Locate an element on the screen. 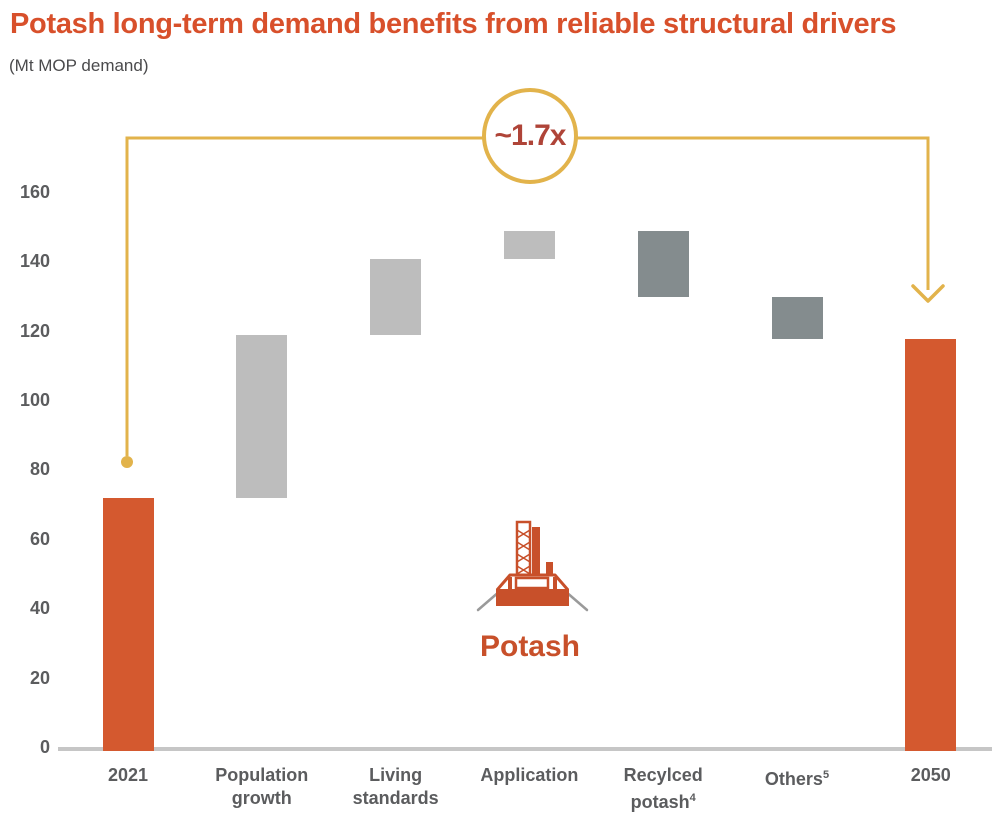  y-tick-label: 120 is located at coordinates (34, 330).